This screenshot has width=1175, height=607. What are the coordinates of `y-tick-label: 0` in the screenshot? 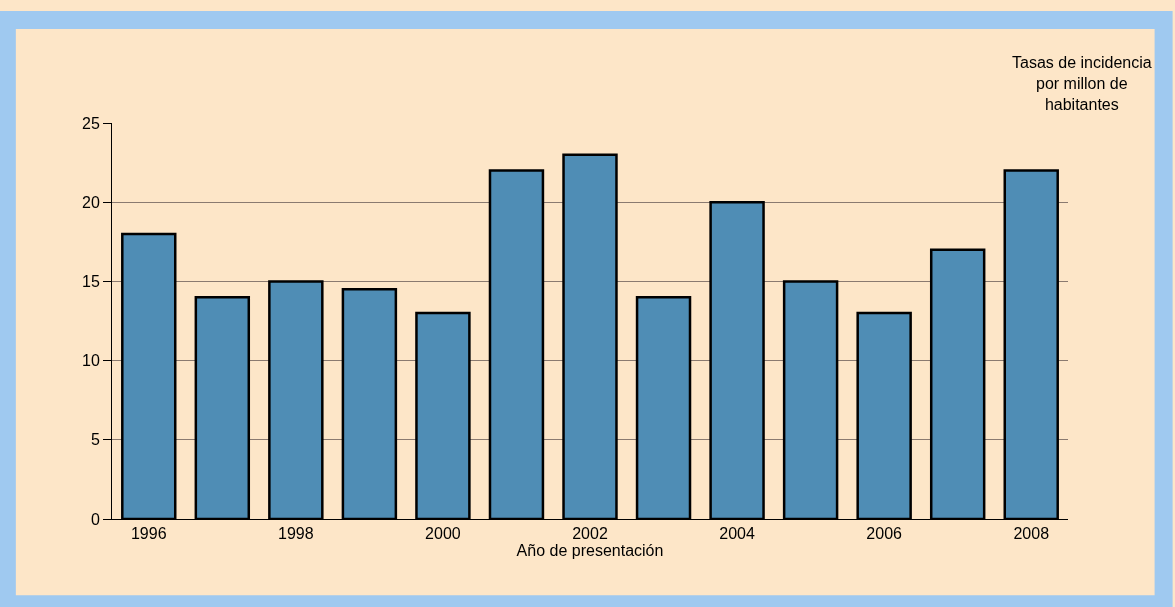 It's located at (95, 519).